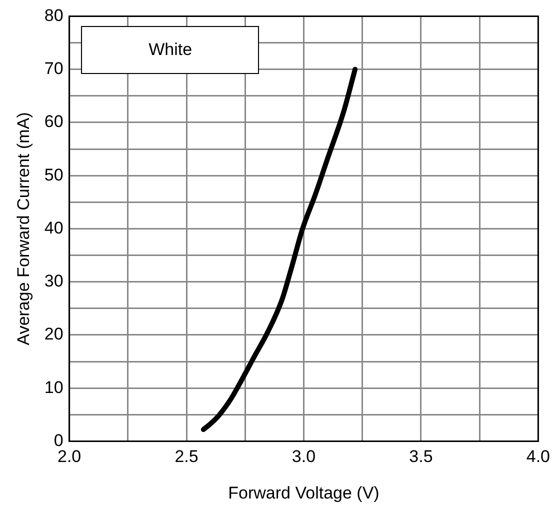 This screenshot has height=512, width=556. Describe the element at coordinates (421, 456) in the screenshot. I see `x-tick-label: 3.5` at that location.